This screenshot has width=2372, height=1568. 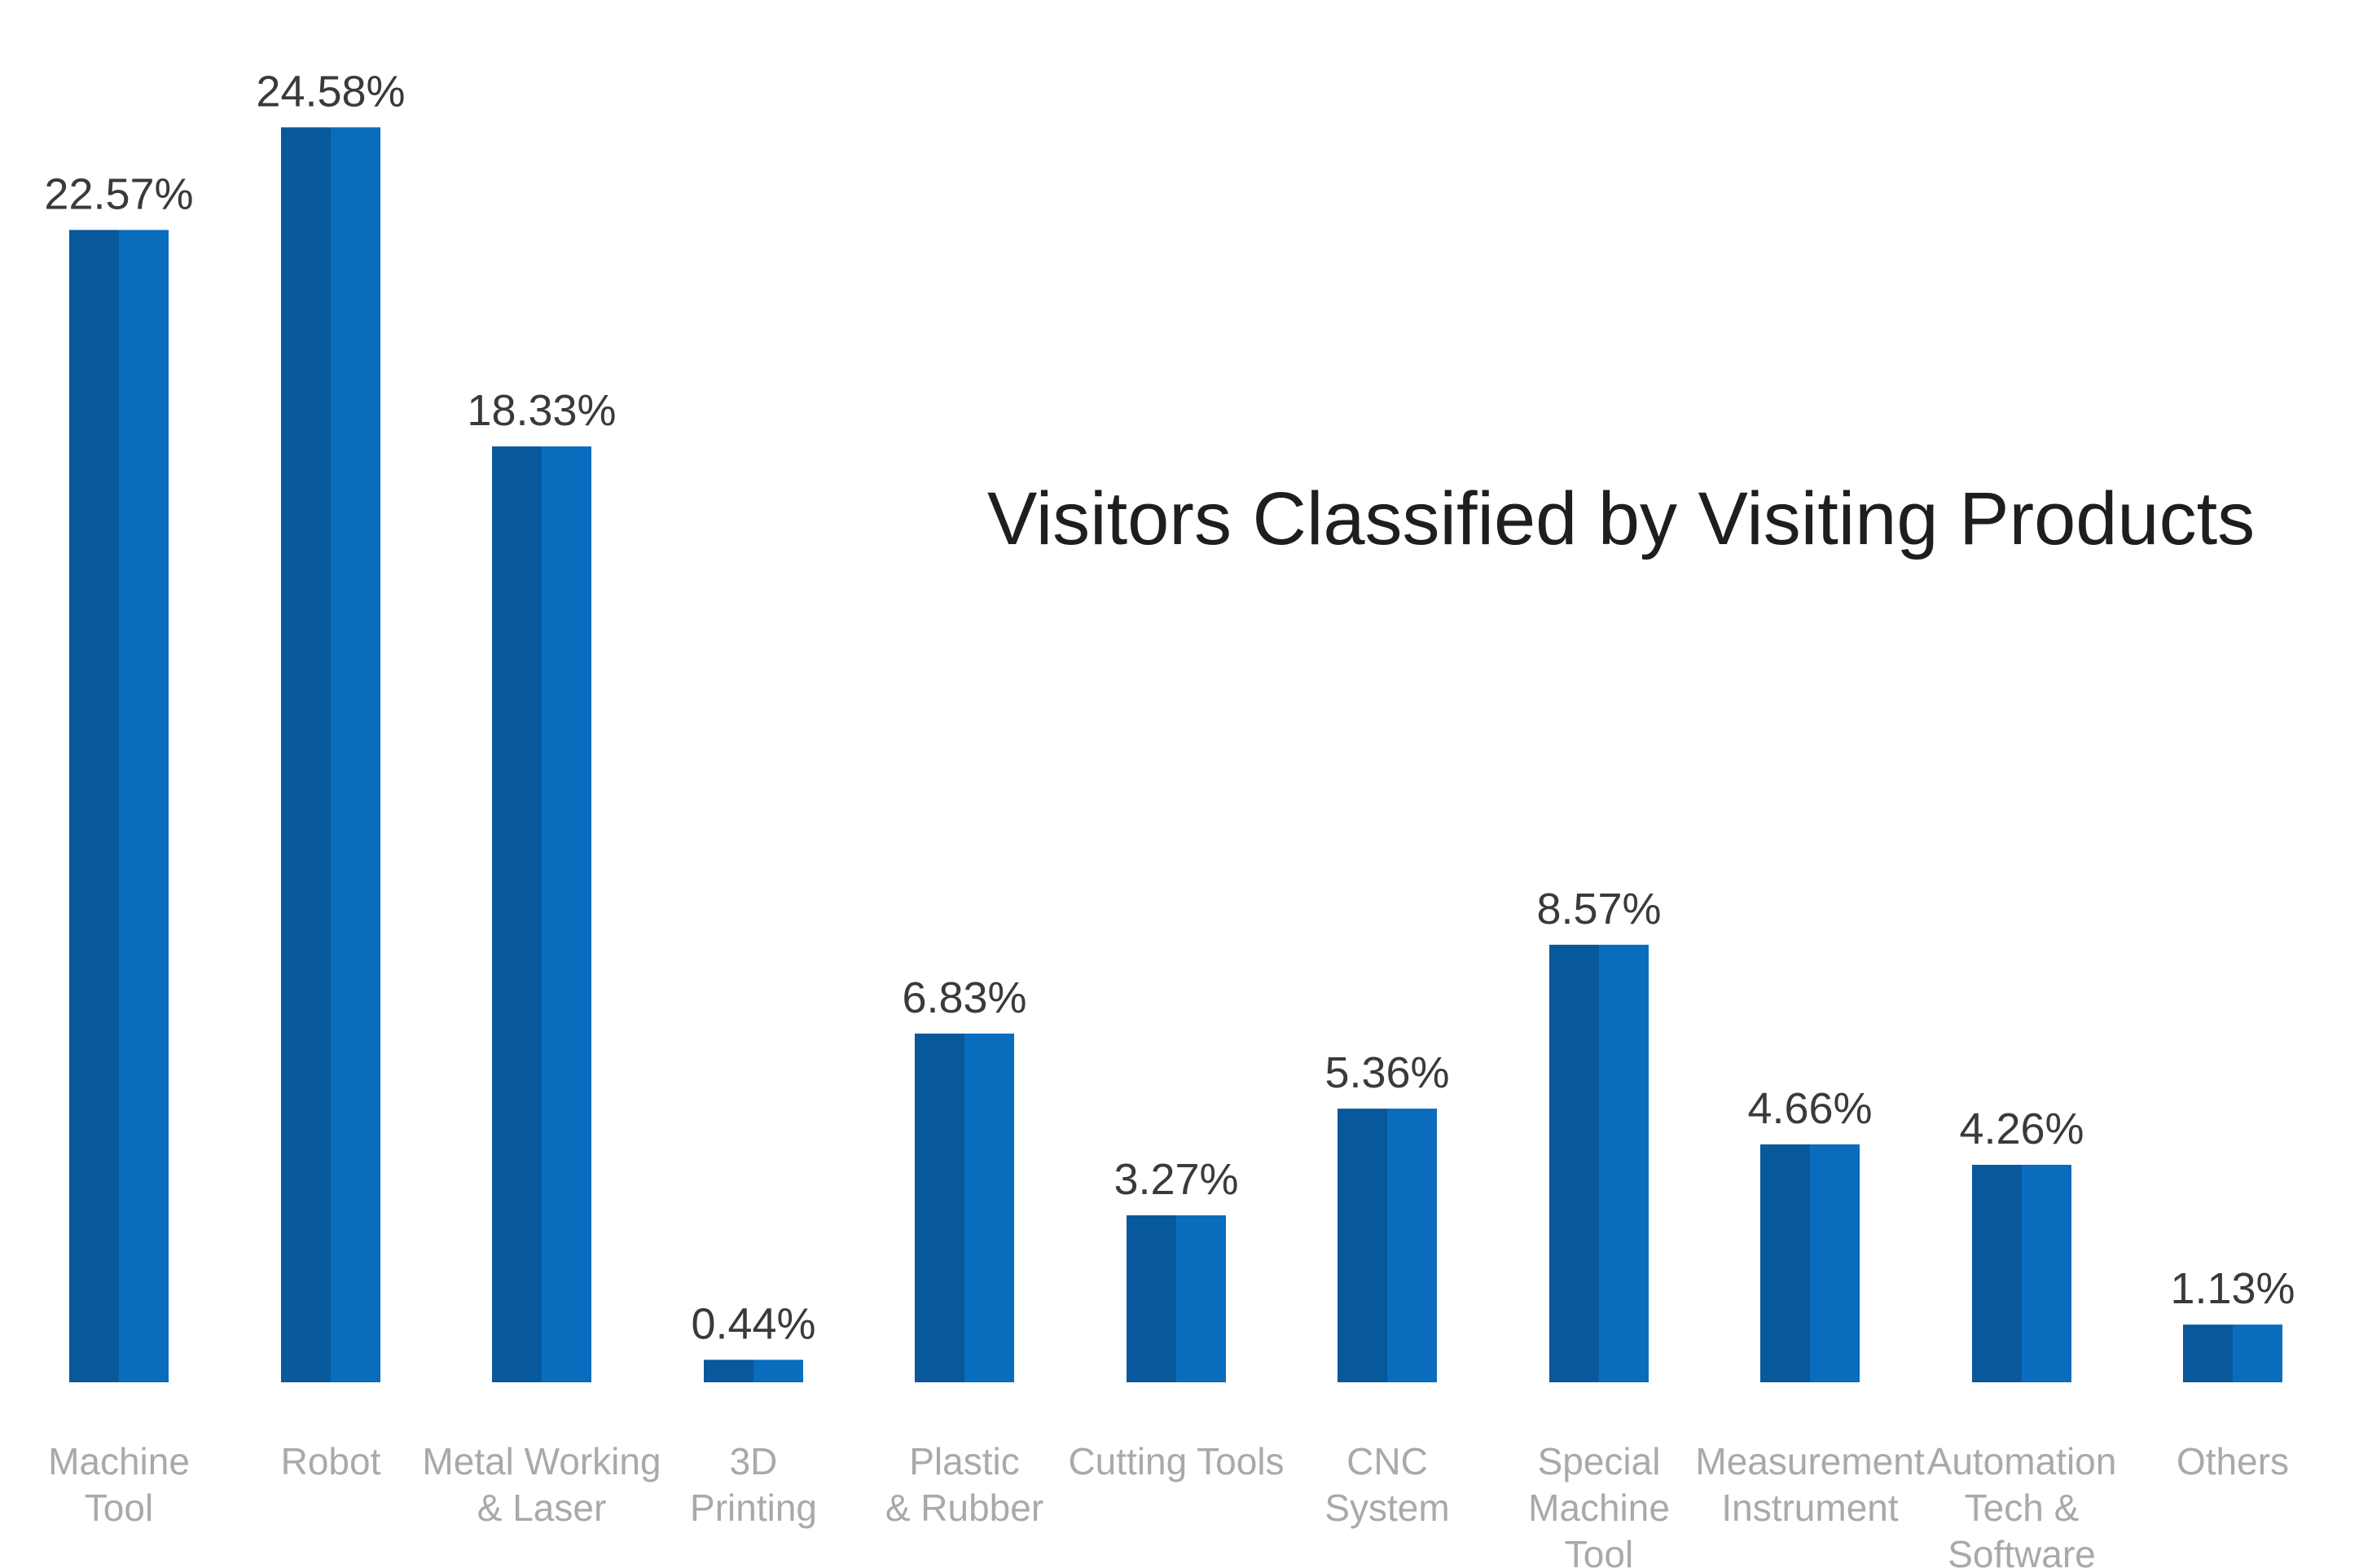 What do you see at coordinates (964, 997) in the screenshot?
I see `data-label-4: 6.83%` at bounding box center [964, 997].